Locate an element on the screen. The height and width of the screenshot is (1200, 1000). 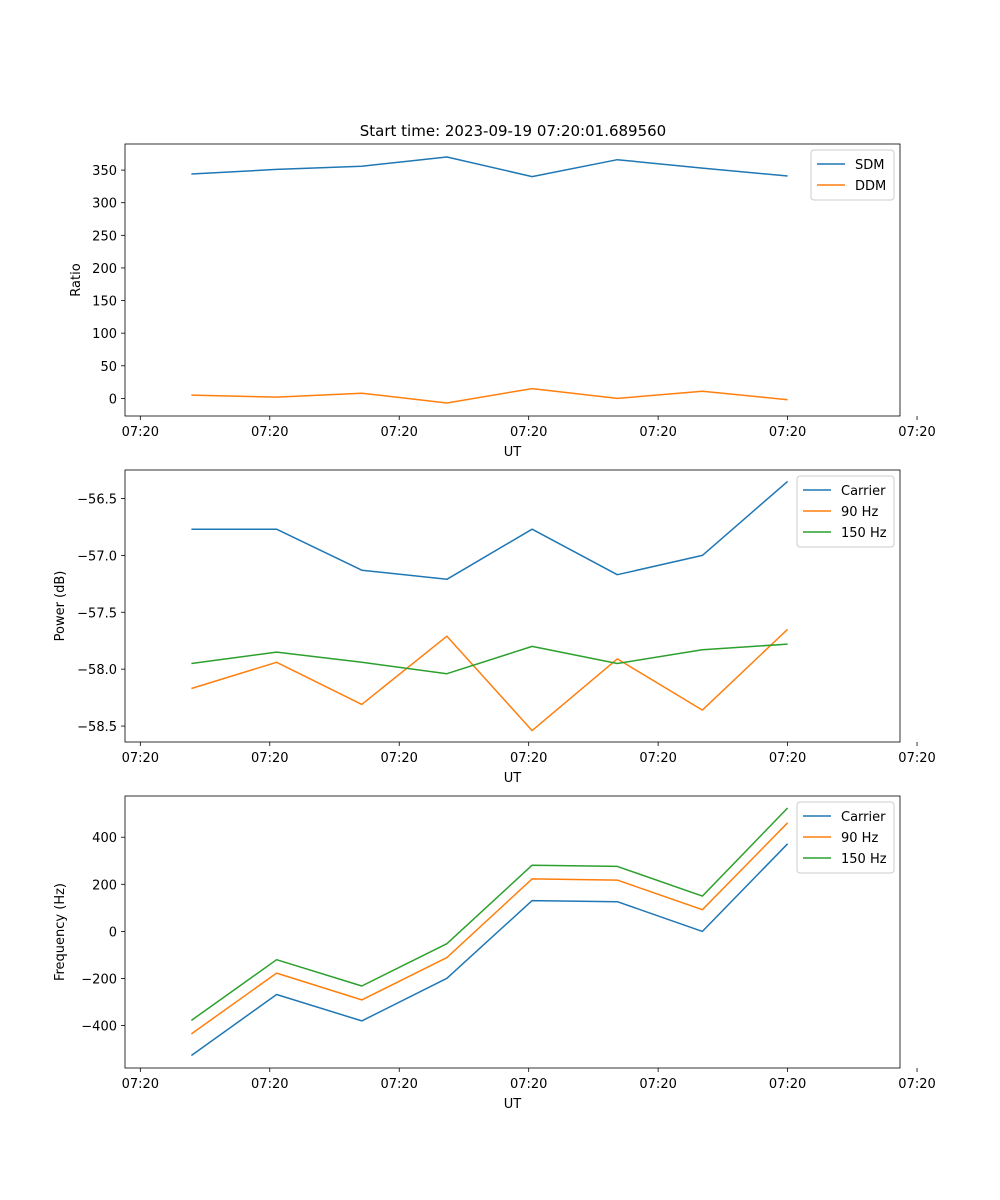
frequency-series-line-90-hz is located at coordinates (489, 928).